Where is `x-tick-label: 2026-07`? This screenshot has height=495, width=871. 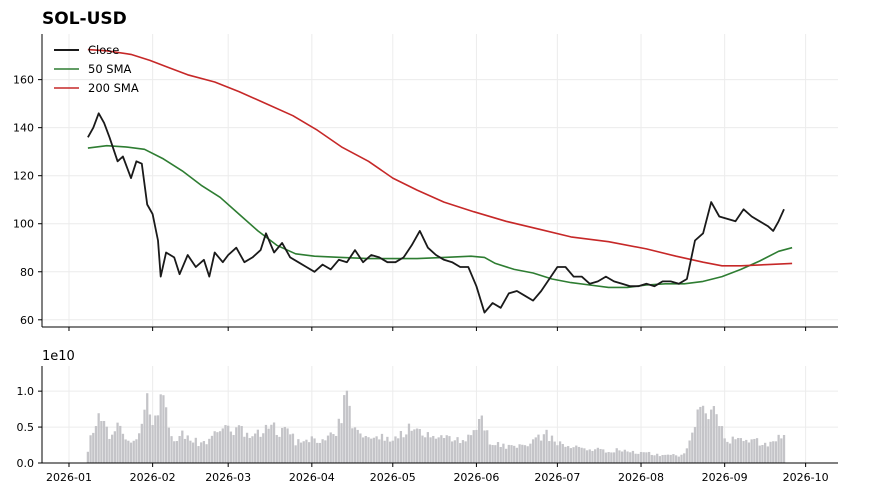 x-tick-label: 2026-07 is located at coordinates (557, 477).